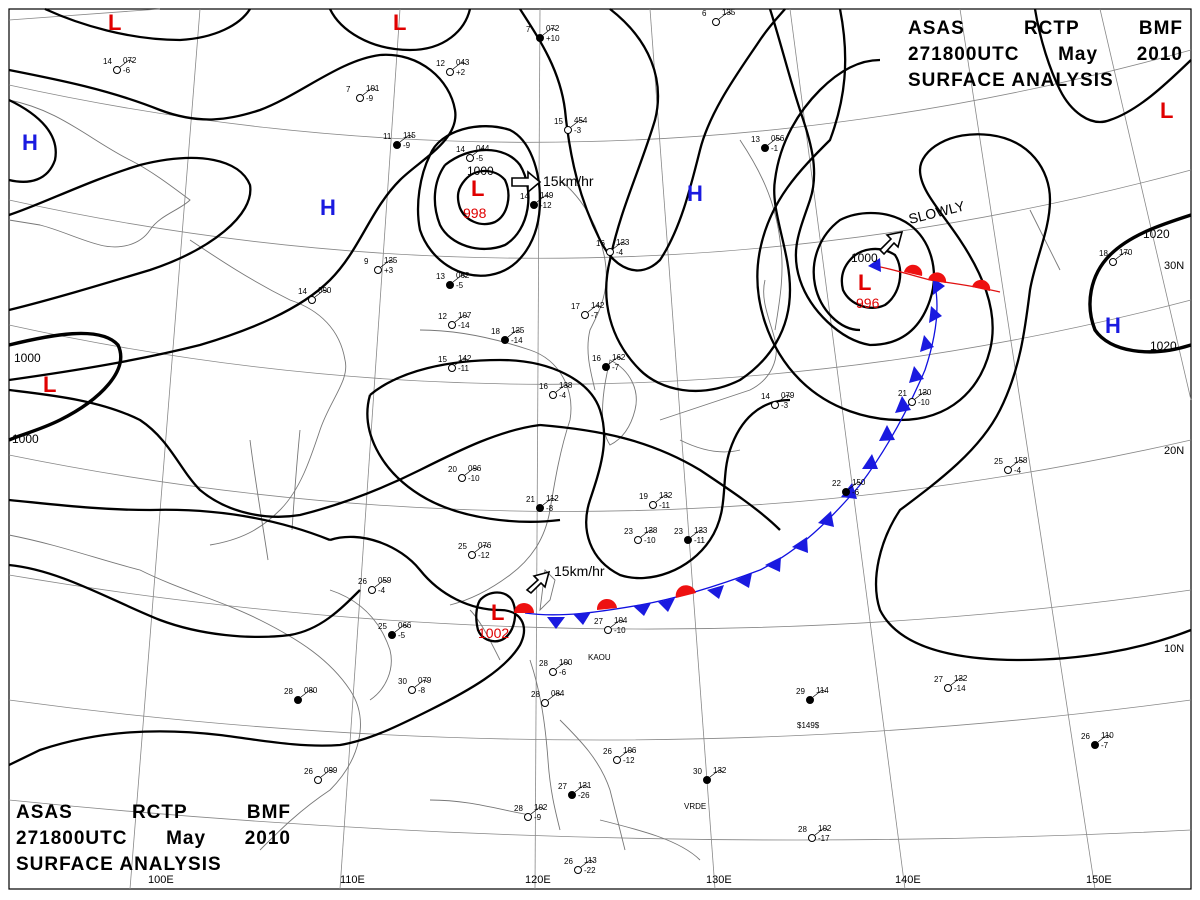  What do you see at coordinates (391, 260) in the screenshot?
I see `station-pressure: 125` at bounding box center [391, 260].